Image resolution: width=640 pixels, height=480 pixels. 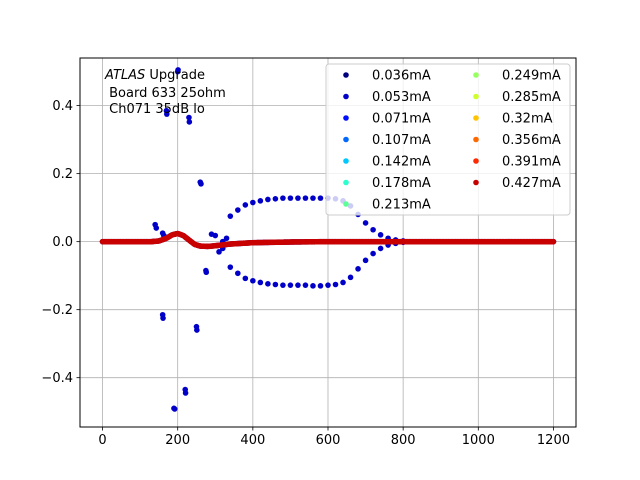 What do you see at coordinates (57, 310) in the screenshot?
I see `y-tick-label: −0.2` at bounding box center [57, 310].